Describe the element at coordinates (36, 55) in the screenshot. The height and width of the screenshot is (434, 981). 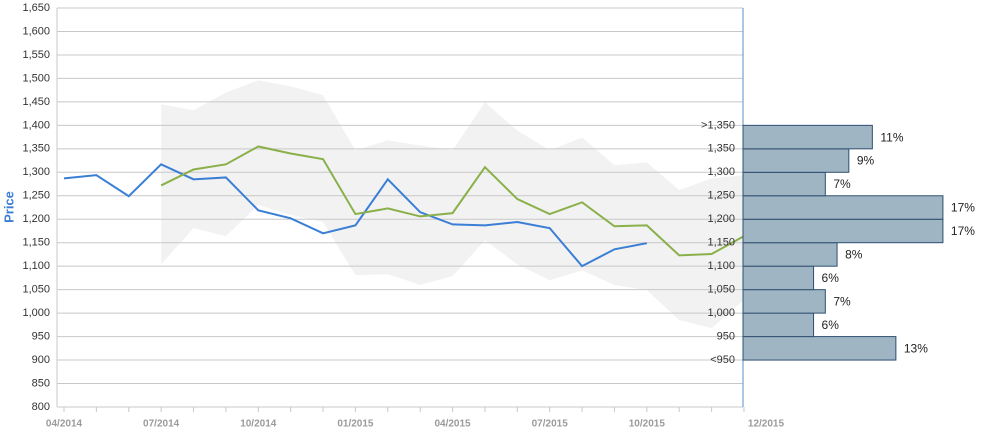
I see `y-tick-label: 1,550` at that location.